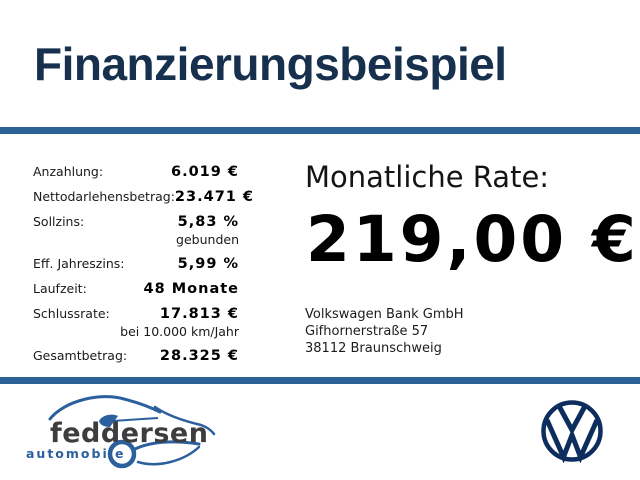  What do you see at coordinates (191, 289) in the screenshot?
I see `row-value: 48 Monate` at bounding box center [191, 289].